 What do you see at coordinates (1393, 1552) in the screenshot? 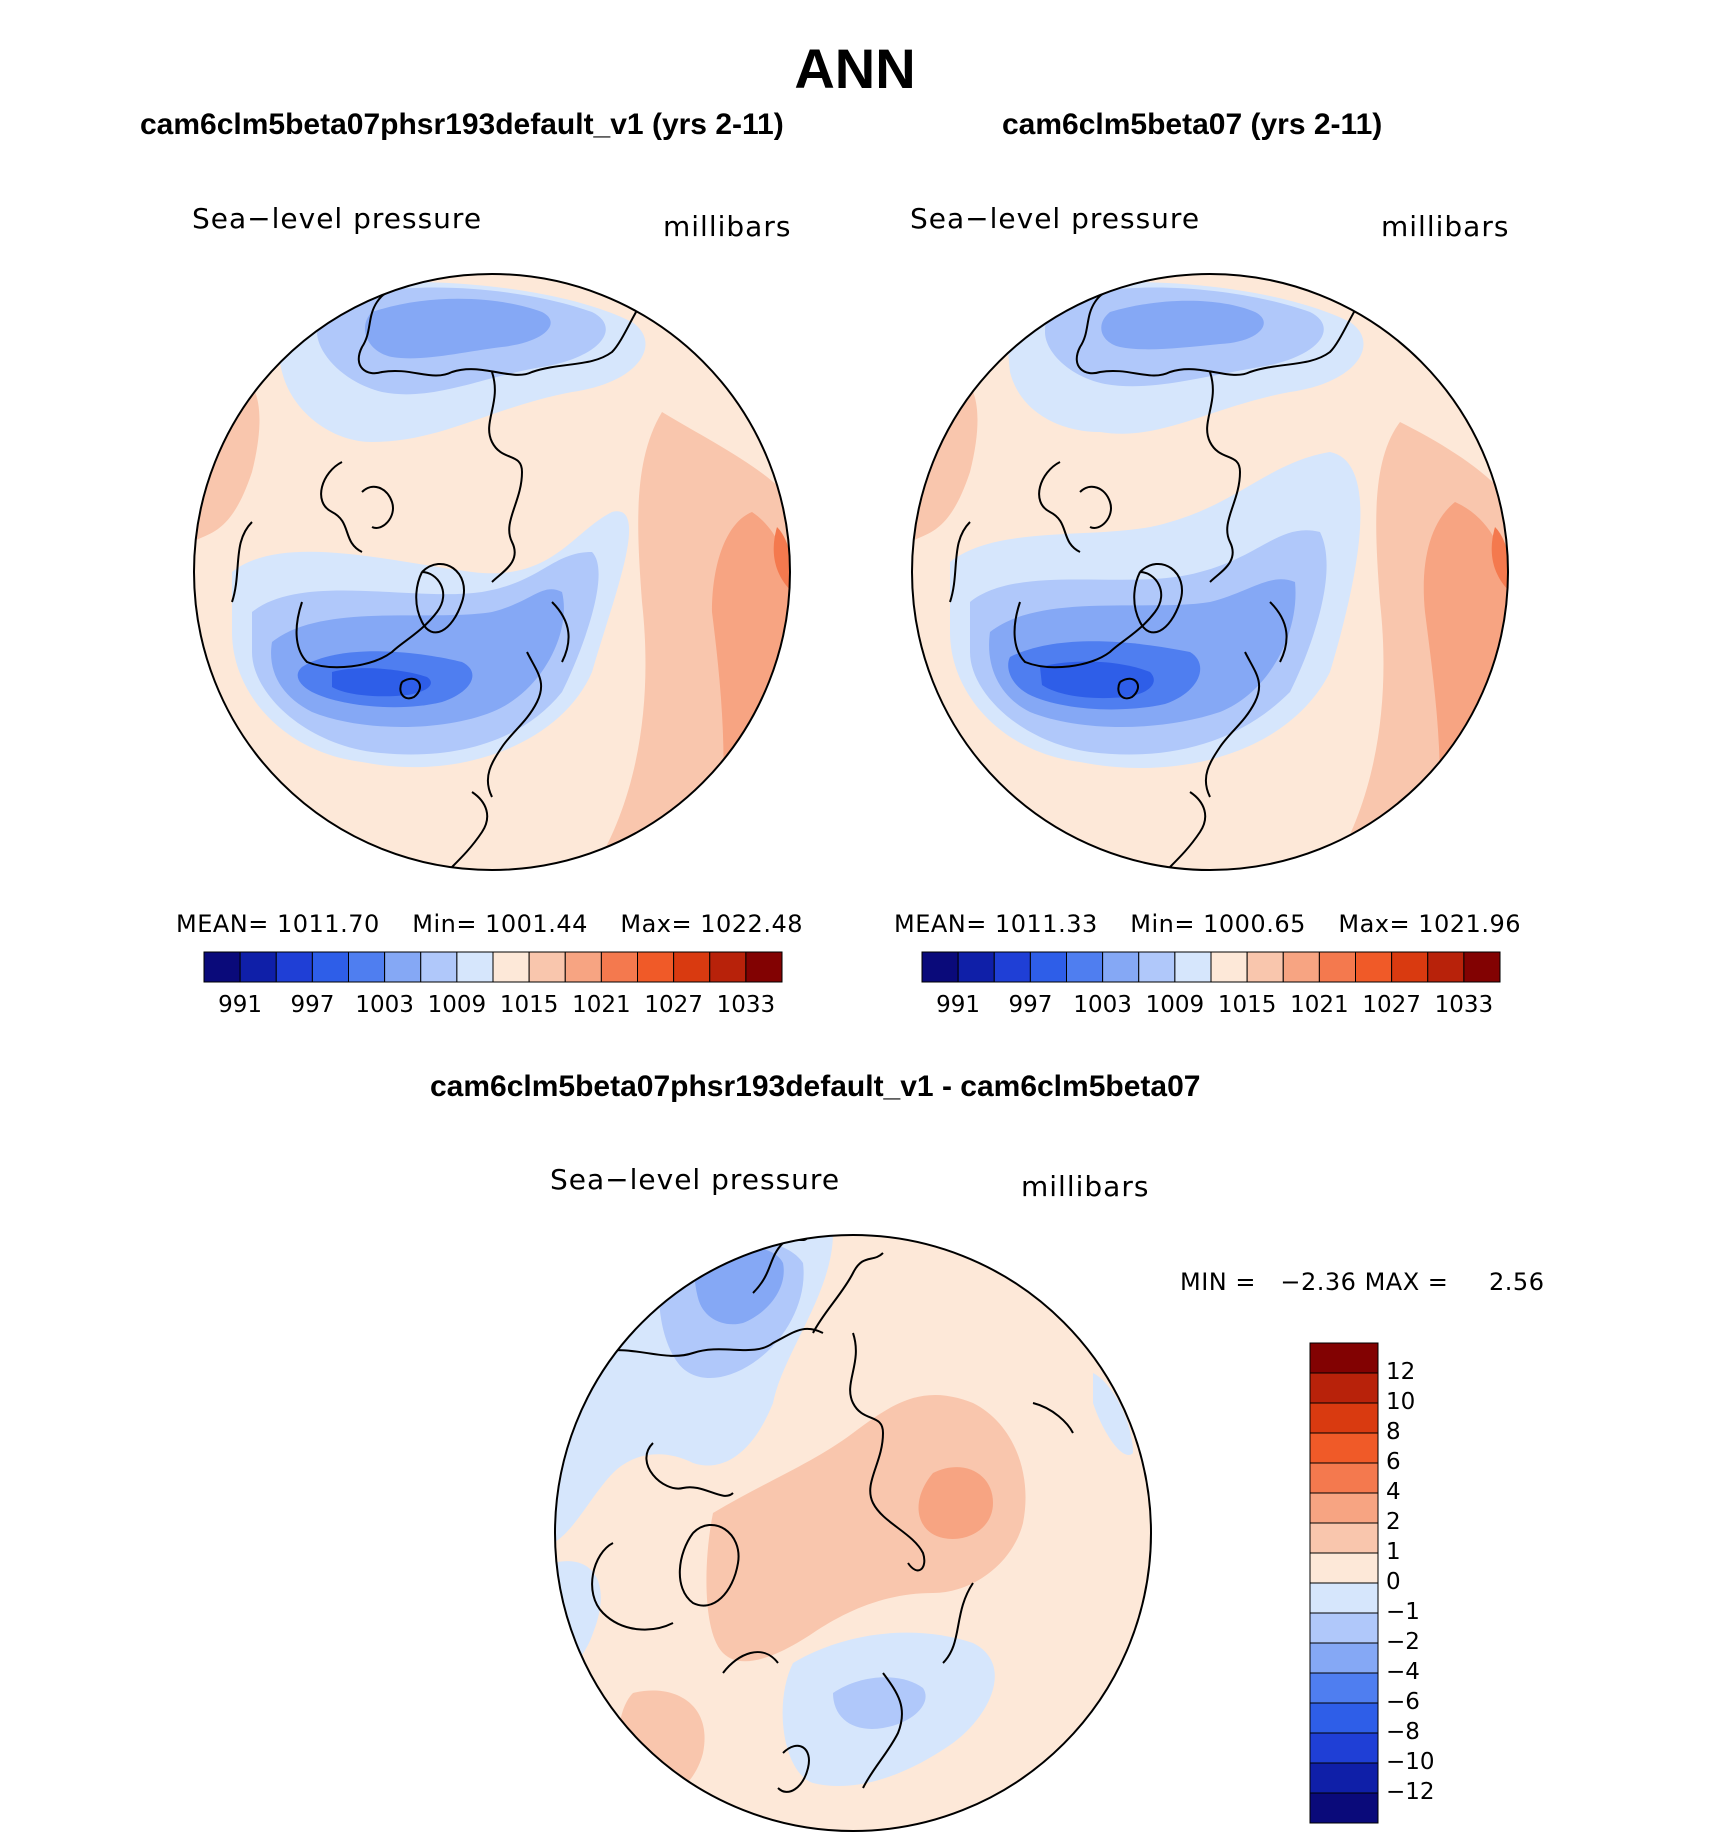
I see `diff-colorbar-tick-label: 1` at bounding box center [1393, 1552].